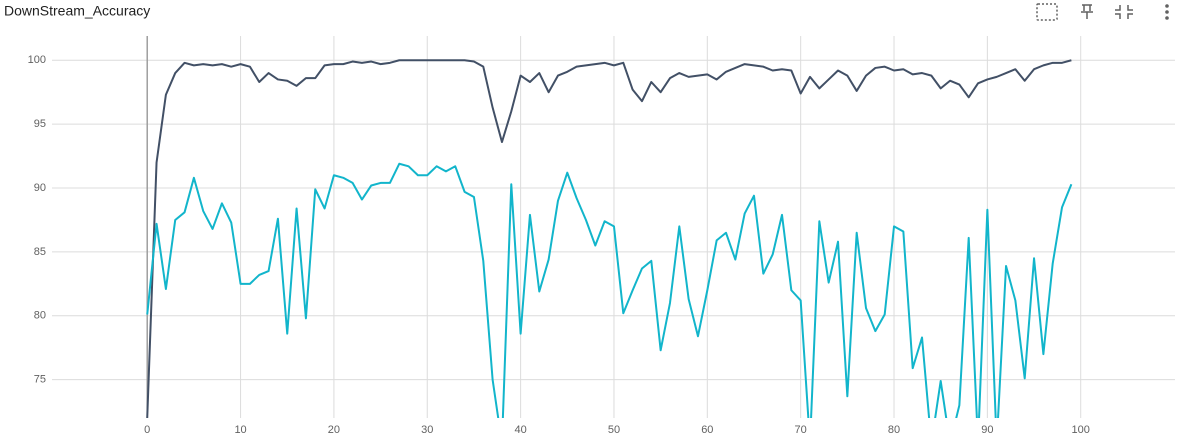  Describe the element at coordinates (1102, 12) in the screenshot. I see `toolbar` at that location.